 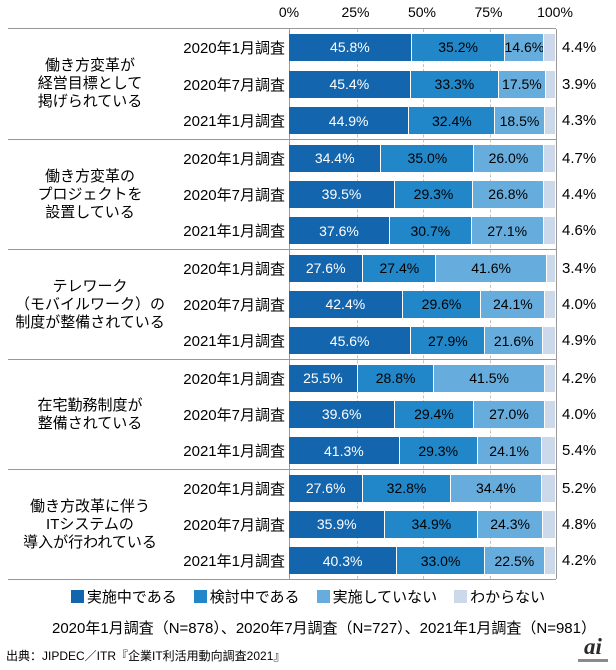 I want to click on unknown-value-label: 4.2%, so click(x=579, y=561).